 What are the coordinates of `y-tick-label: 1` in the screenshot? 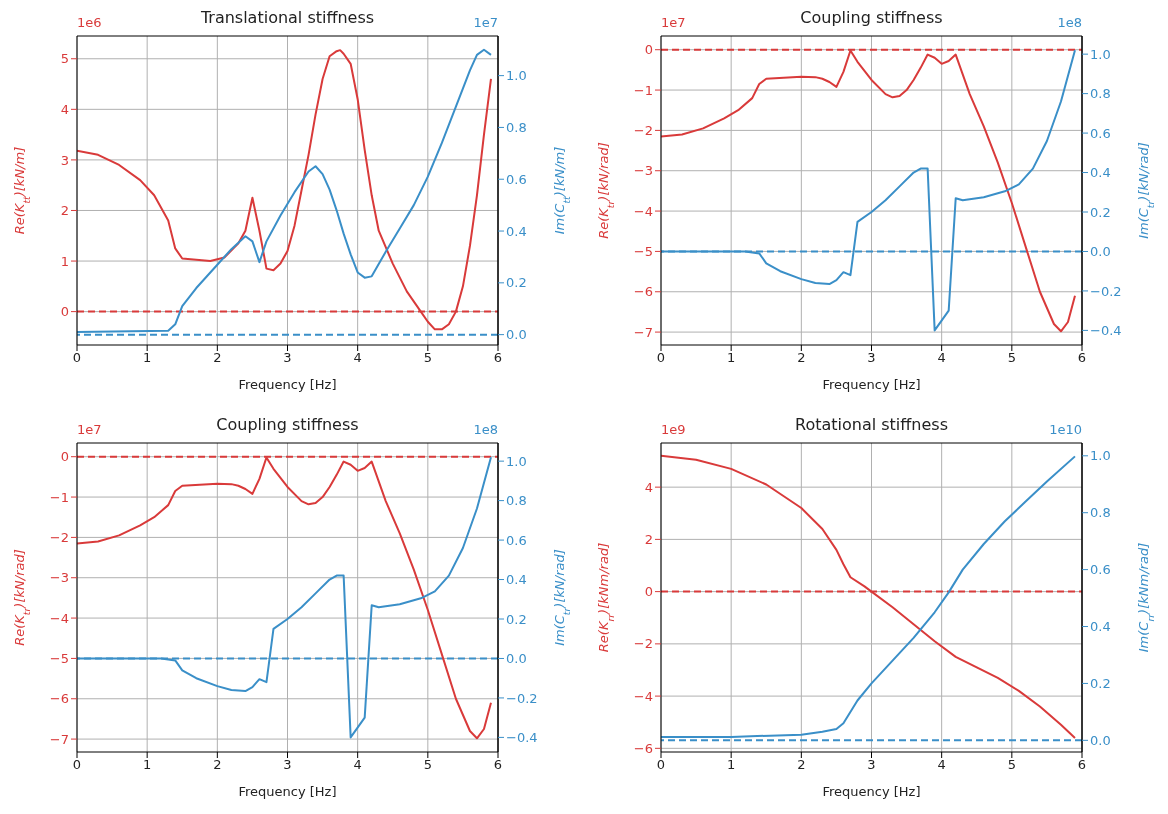 It's located at (64, 261).